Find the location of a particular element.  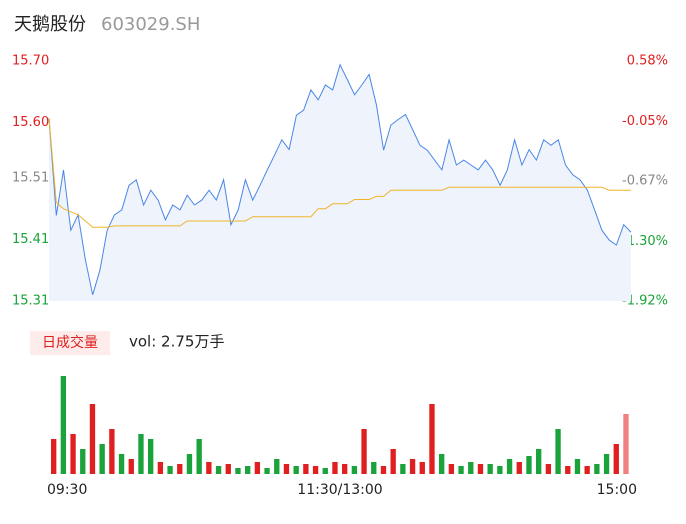

y2-tick-label: -1.30% is located at coordinates (645, 241).